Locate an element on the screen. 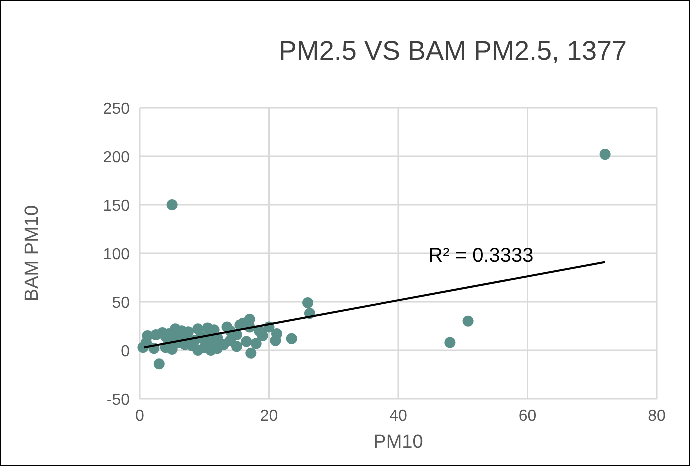 The width and height of the screenshot is (690, 466). y-tick-label: 250 is located at coordinates (116, 109).